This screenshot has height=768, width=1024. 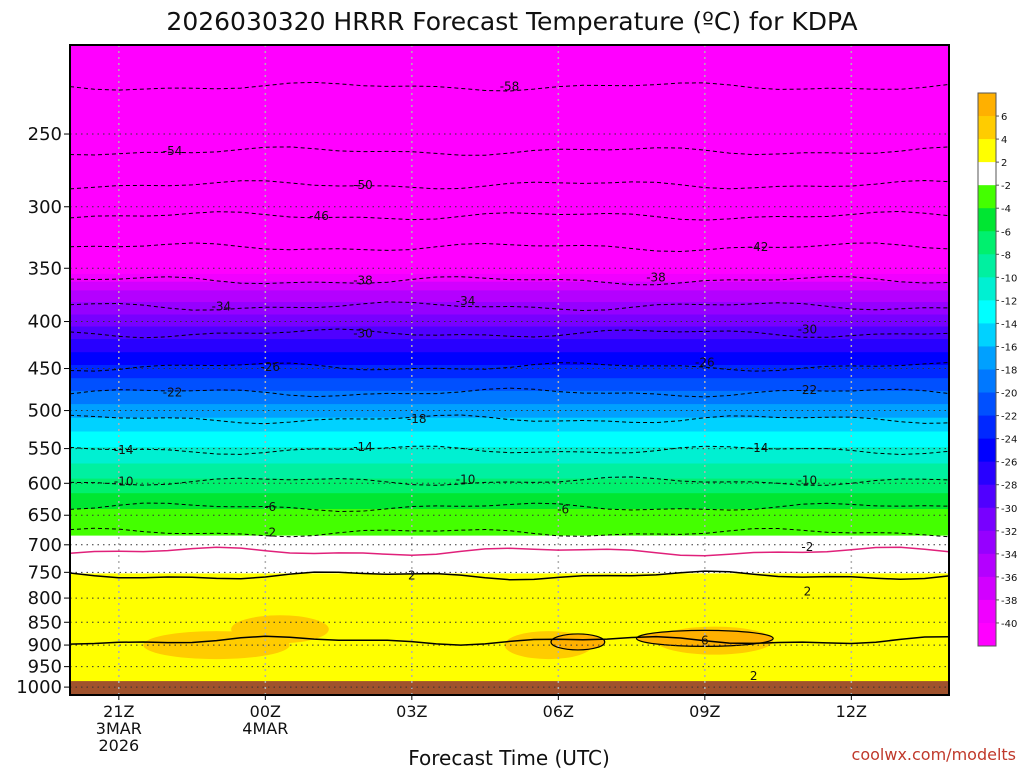 I want to click on freezing-line, so click(x=509, y=551).